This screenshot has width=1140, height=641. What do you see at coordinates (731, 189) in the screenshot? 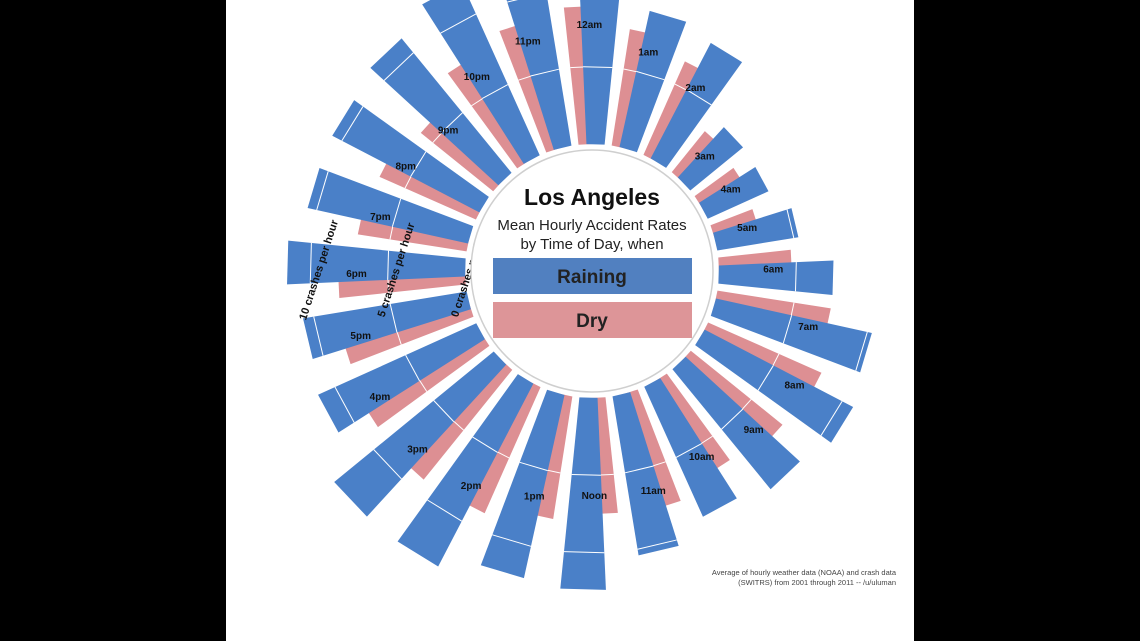
I see `hour-label-4am: 4am` at bounding box center [731, 189].